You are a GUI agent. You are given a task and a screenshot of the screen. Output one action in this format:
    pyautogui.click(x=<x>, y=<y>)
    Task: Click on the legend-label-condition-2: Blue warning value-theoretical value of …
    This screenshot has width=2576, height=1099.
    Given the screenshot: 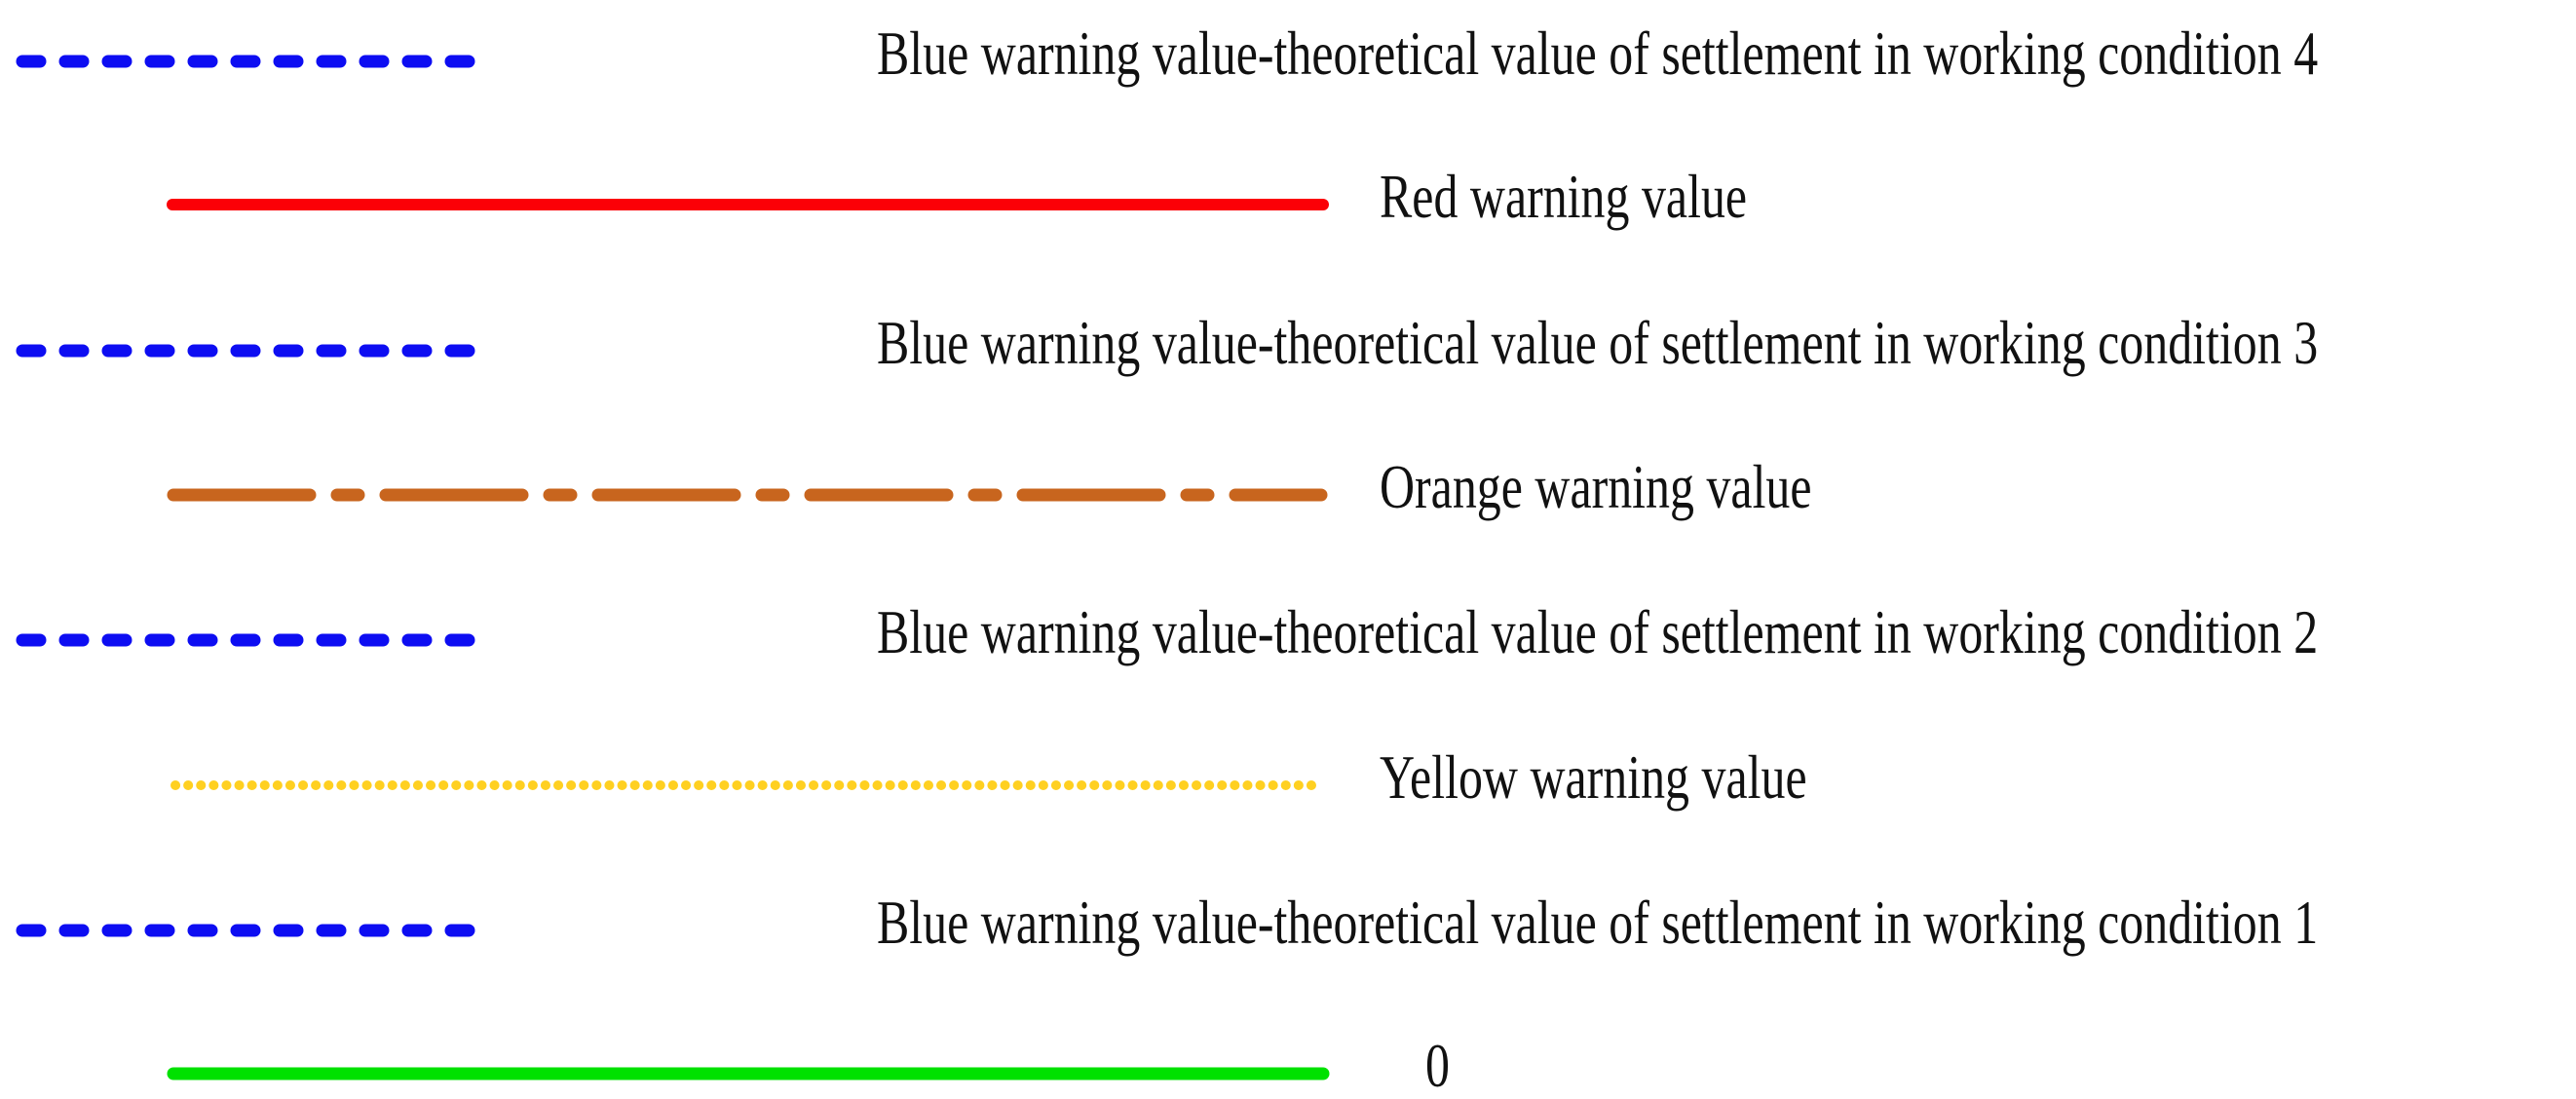 What is the action you would take?
    pyautogui.click(x=1598, y=631)
    